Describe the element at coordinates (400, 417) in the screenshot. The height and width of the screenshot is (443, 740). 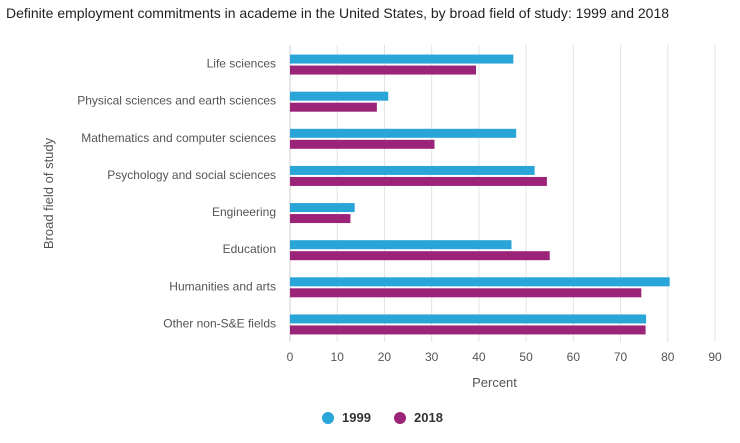
I see `legend-swatch-2018` at that location.